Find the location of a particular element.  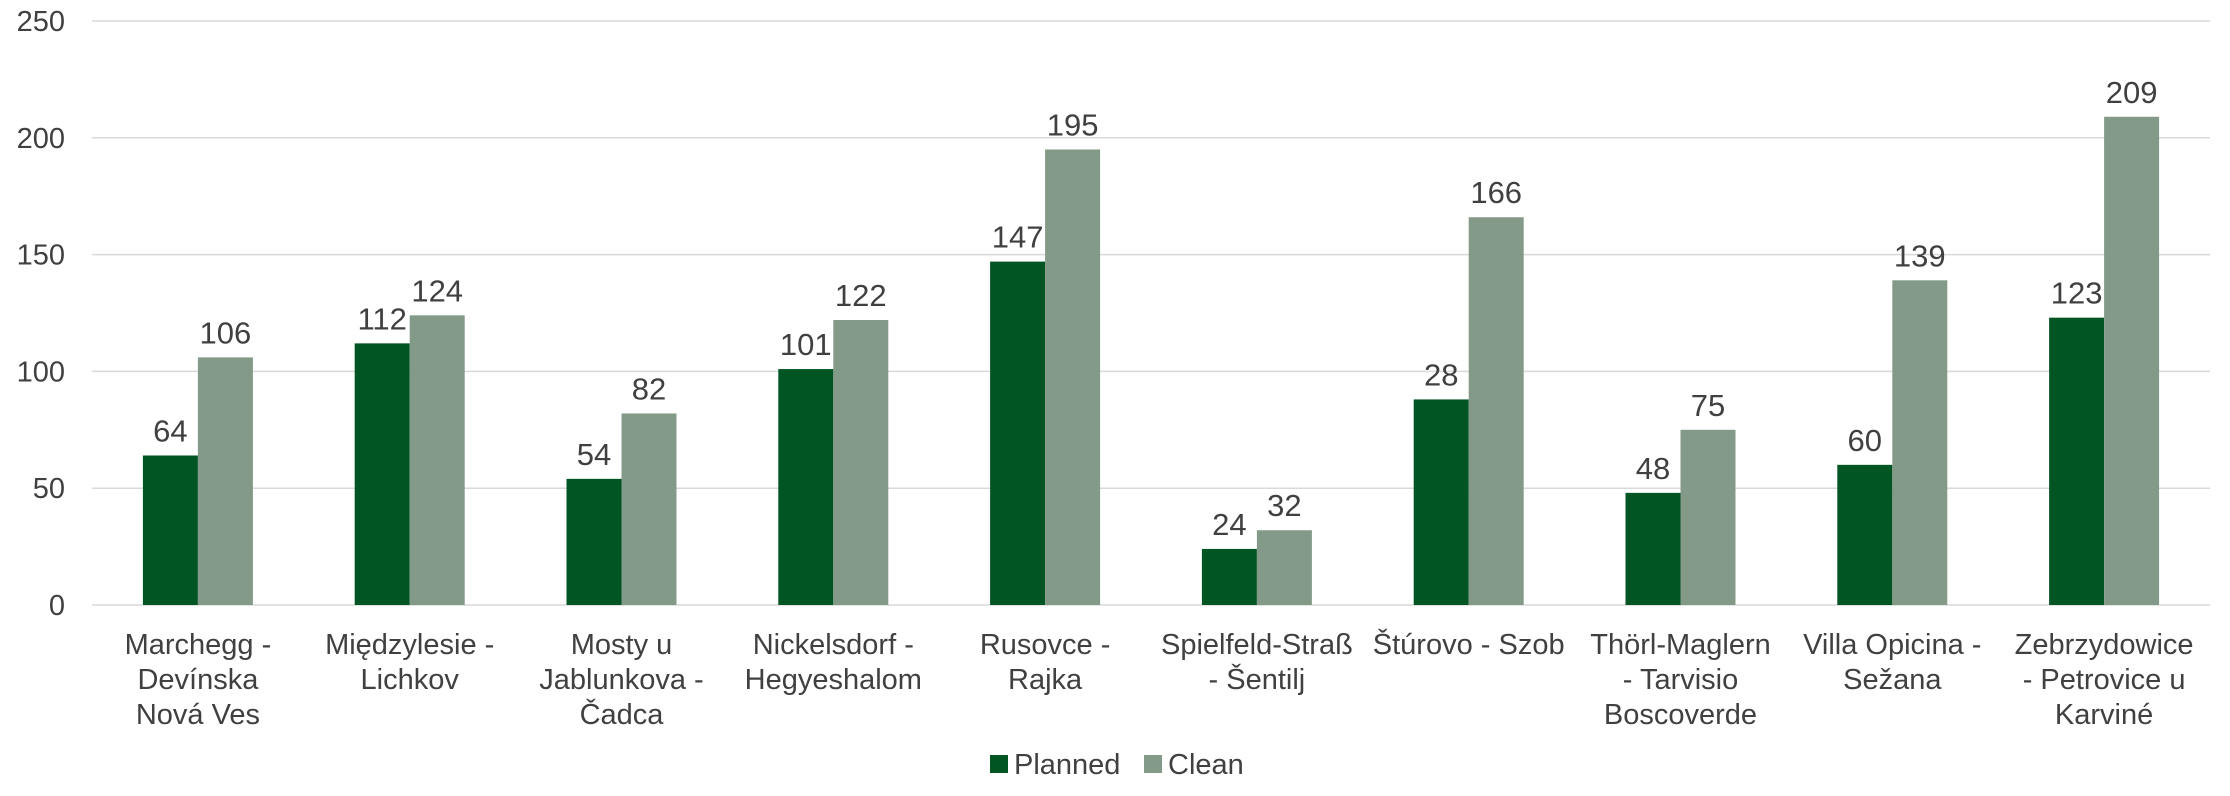

legend: Planned Clean is located at coordinates (1117, 765).